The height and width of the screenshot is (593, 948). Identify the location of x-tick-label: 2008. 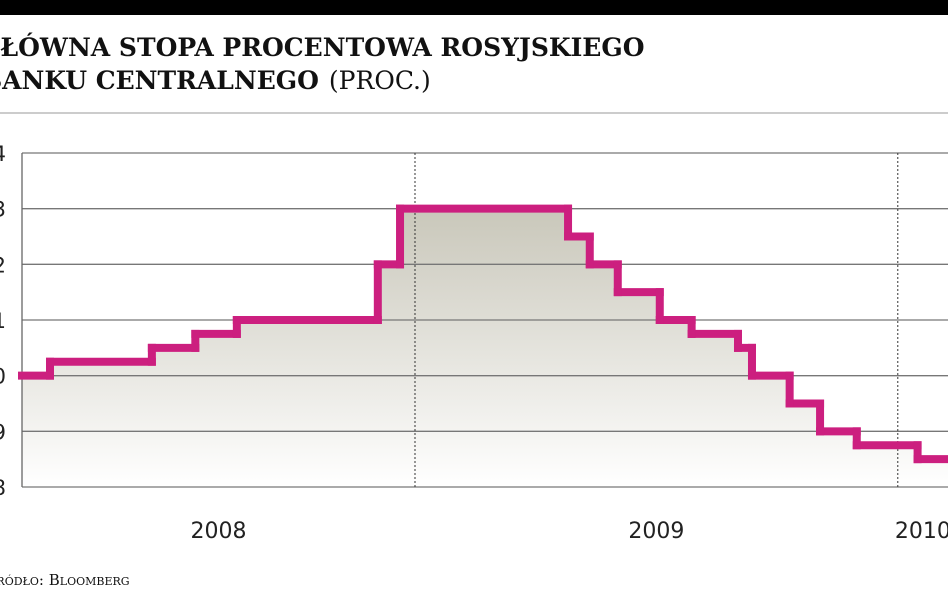
(218, 531).